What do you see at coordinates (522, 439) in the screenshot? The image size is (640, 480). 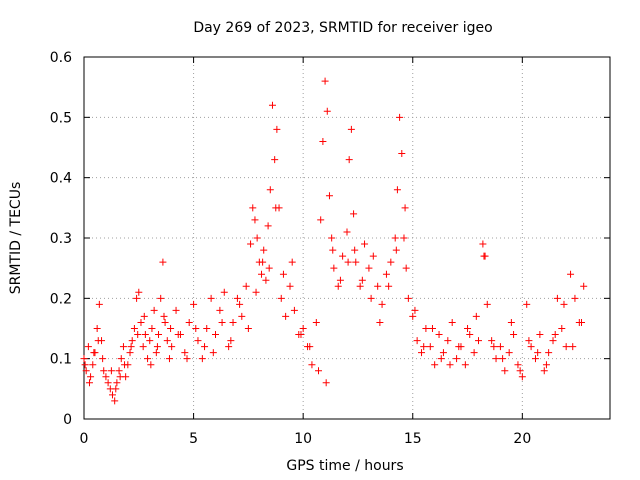 I see `x-tick-label: 20` at bounding box center [522, 439].